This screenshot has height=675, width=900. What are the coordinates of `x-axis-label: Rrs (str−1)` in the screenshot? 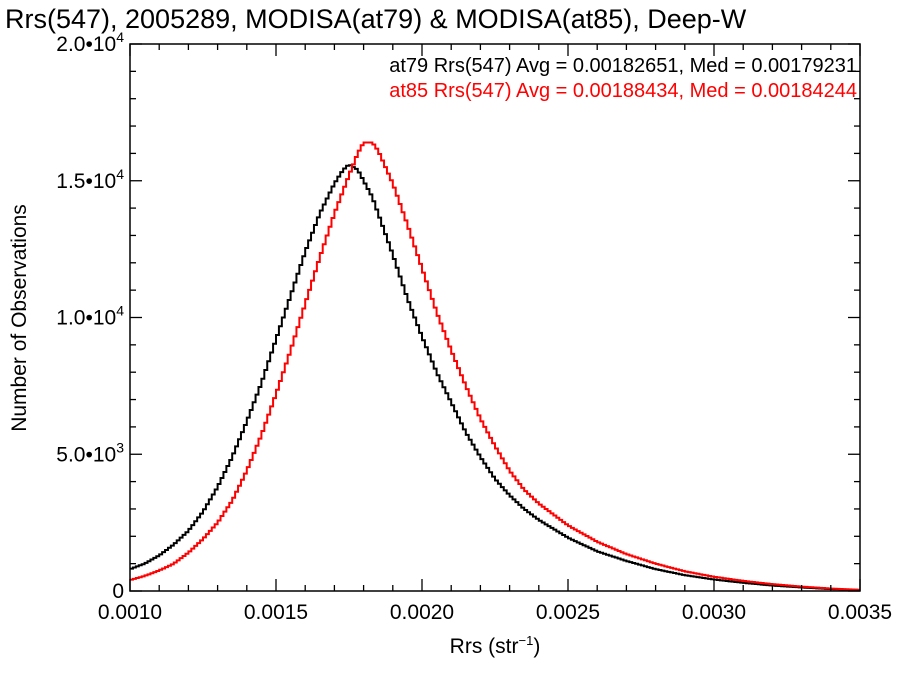 It's located at (495, 645).